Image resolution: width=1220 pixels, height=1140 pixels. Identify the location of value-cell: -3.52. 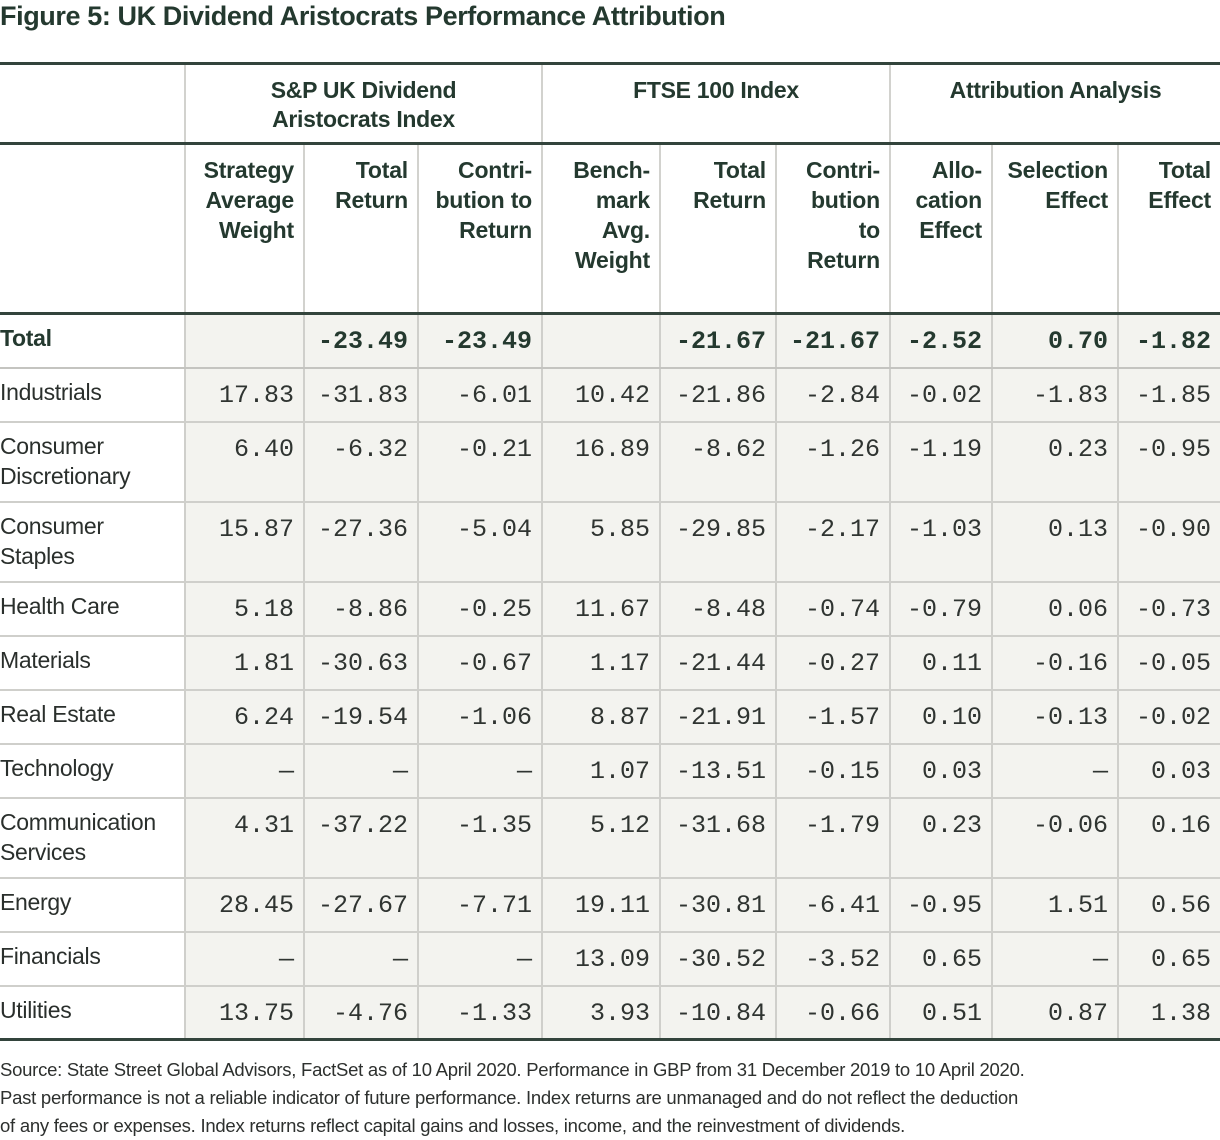
(832, 959).